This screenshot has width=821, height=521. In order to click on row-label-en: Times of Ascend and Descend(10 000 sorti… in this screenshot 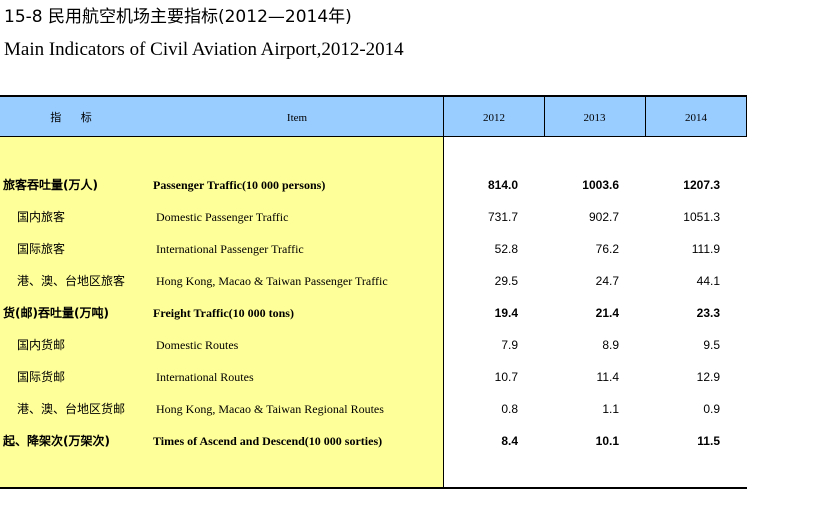, I will do `click(268, 441)`.